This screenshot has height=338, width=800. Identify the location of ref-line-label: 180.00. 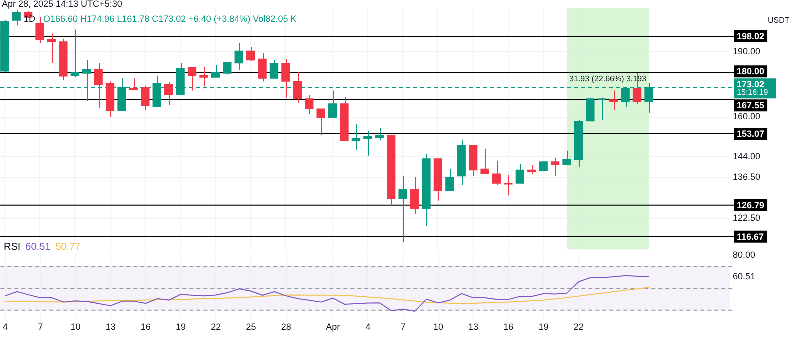
(751, 71).